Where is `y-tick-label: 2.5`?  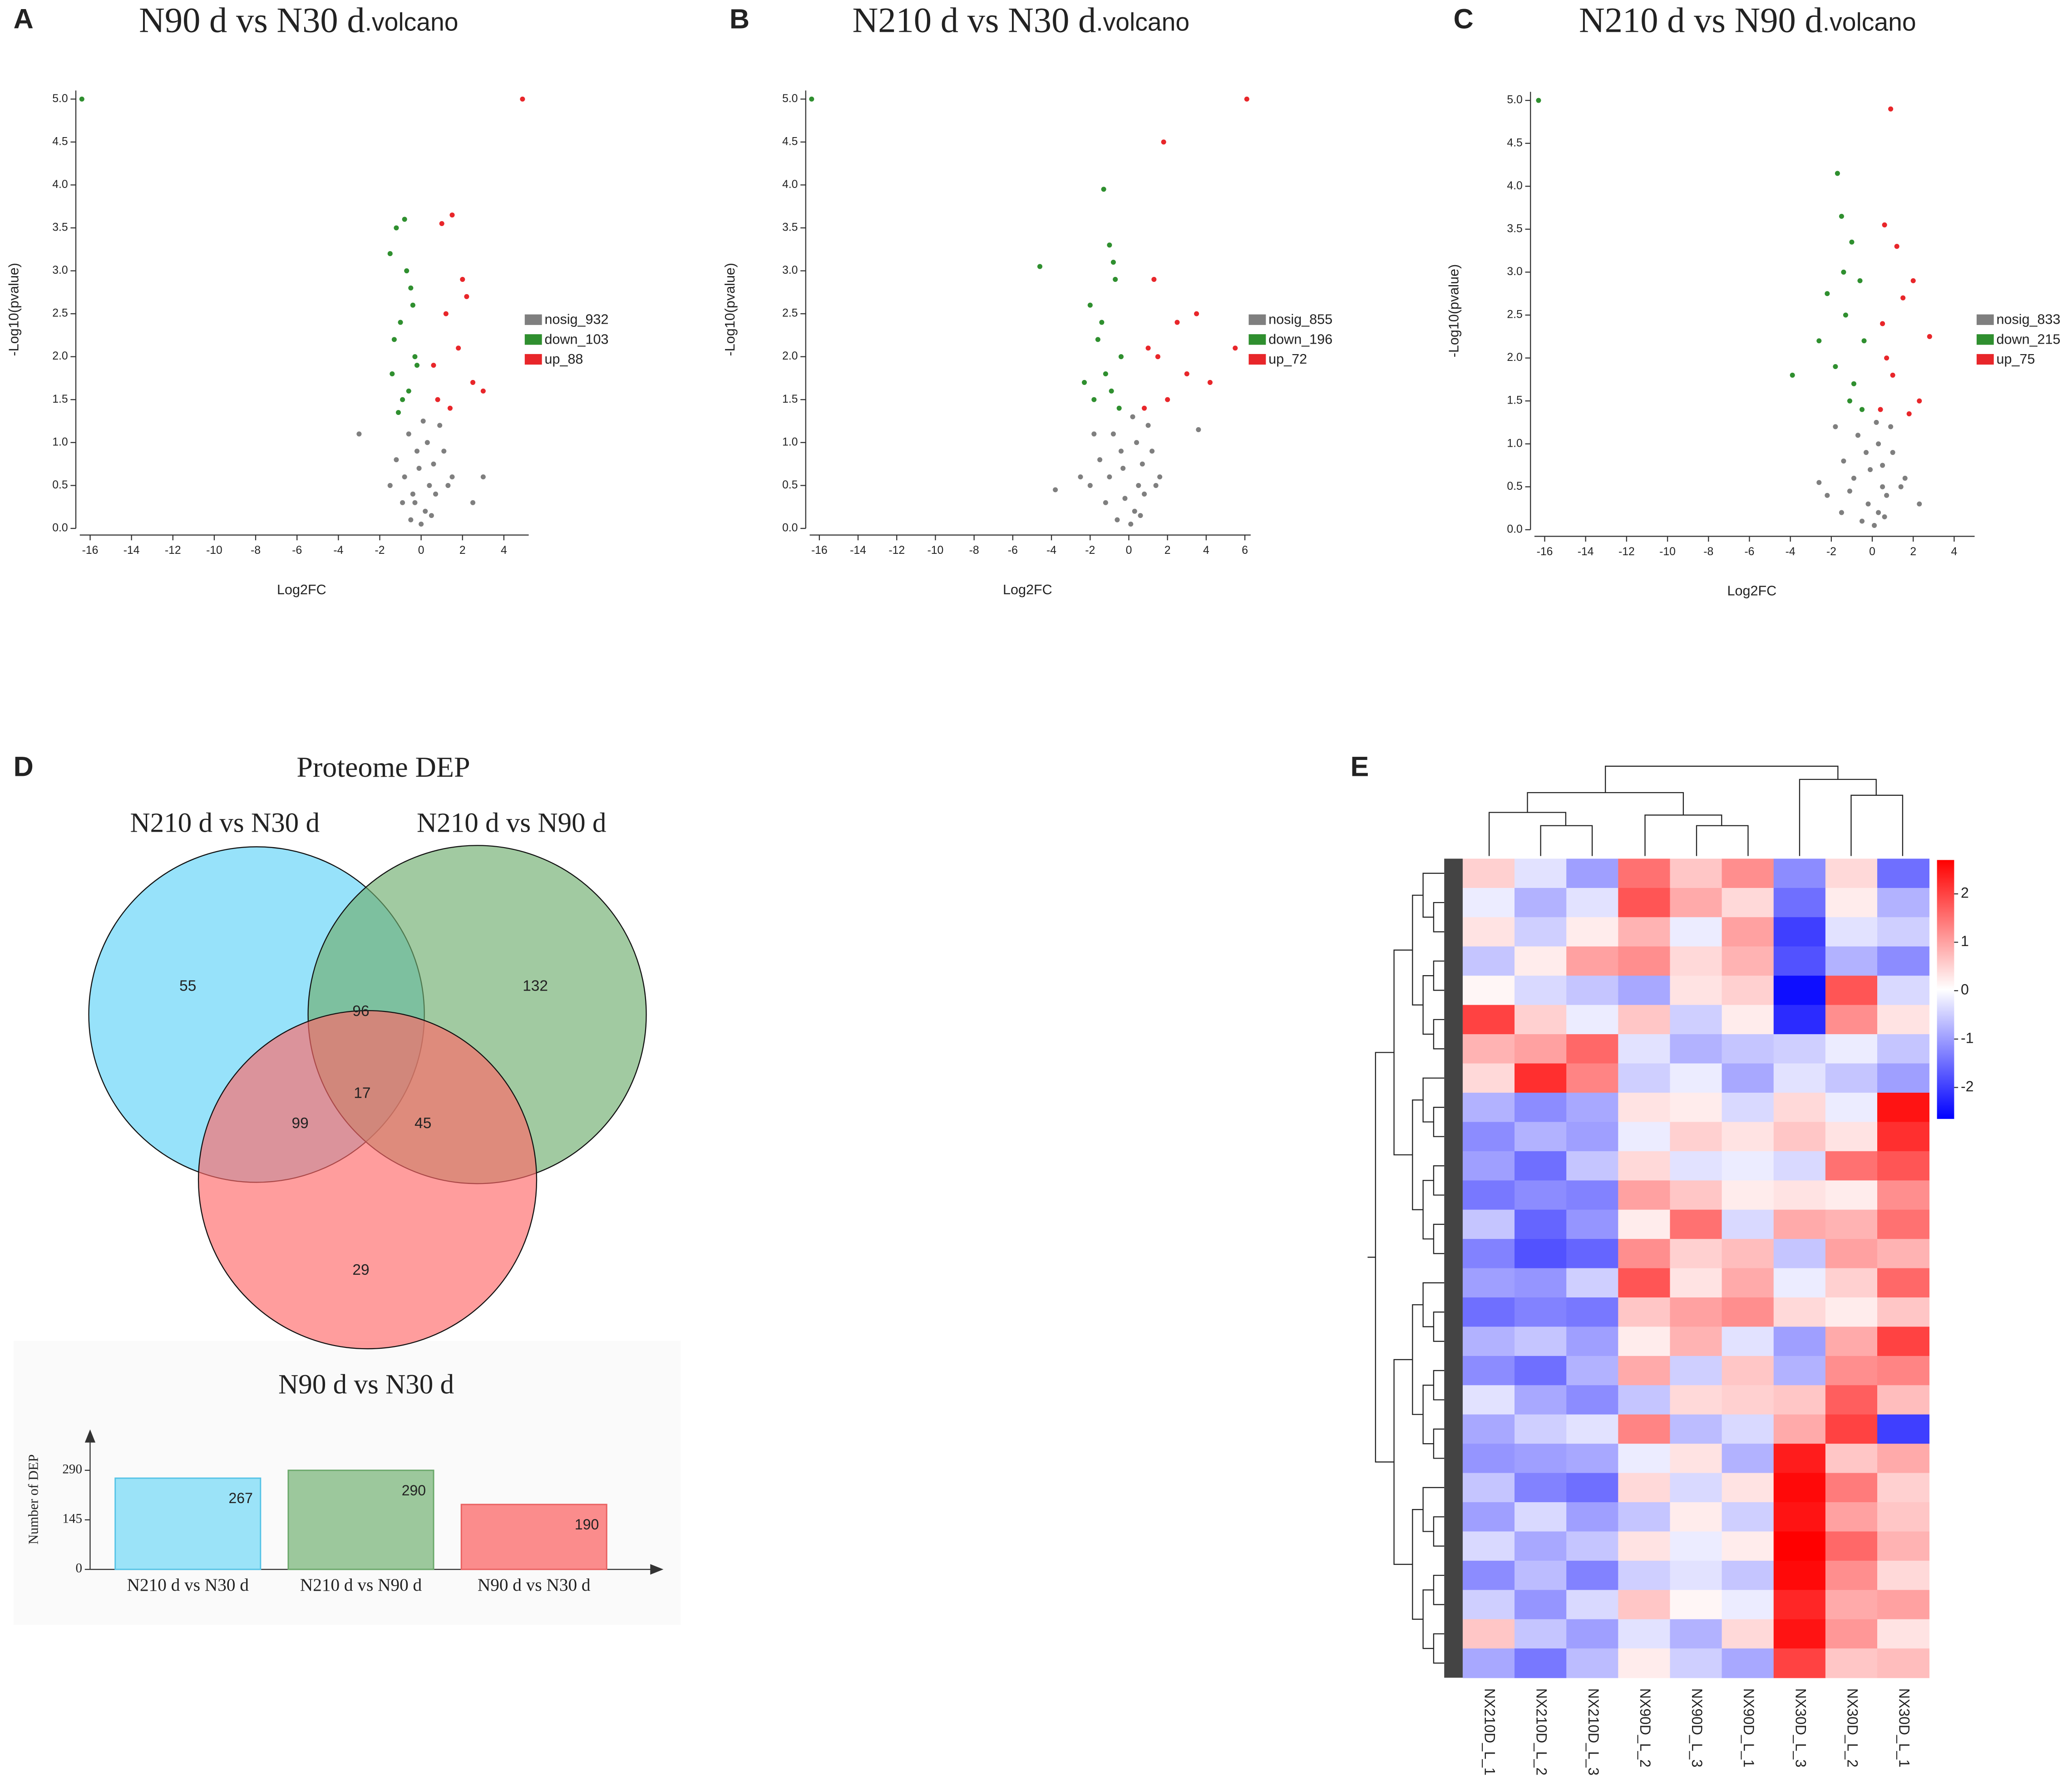
y-tick-label: 2.5 is located at coordinates (1514, 315).